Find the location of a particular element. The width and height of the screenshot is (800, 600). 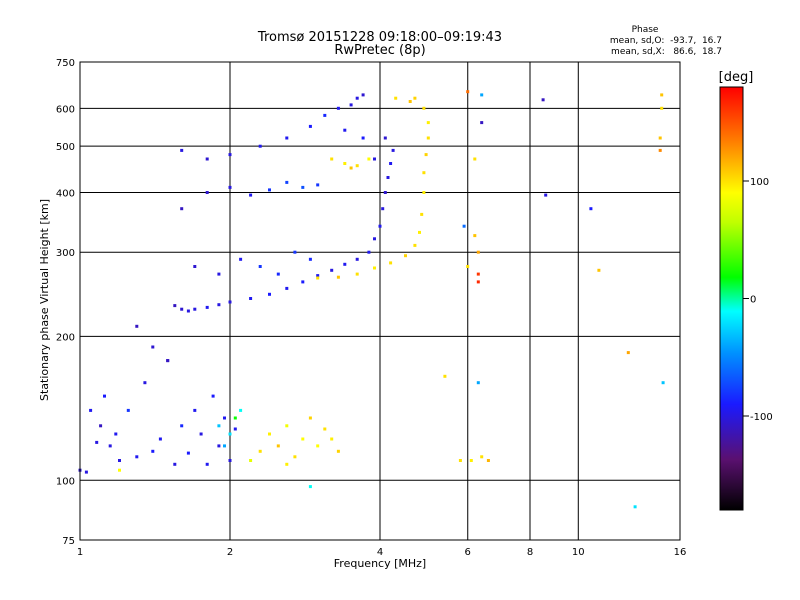

y-tick-label: 750 is located at coordinates (65, 63).